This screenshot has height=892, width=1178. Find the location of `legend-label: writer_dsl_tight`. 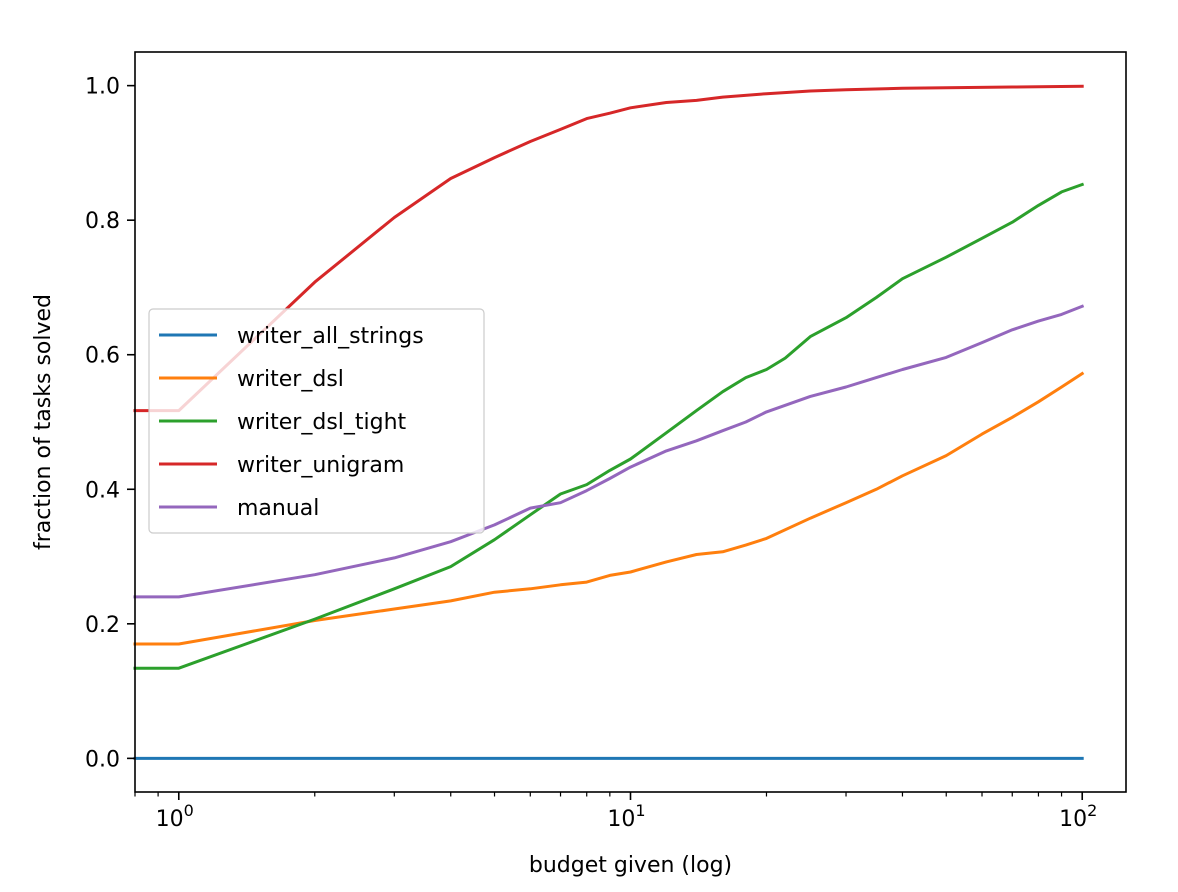

legend-label: writer_dsl_tight is located at coordinates (322, 422).